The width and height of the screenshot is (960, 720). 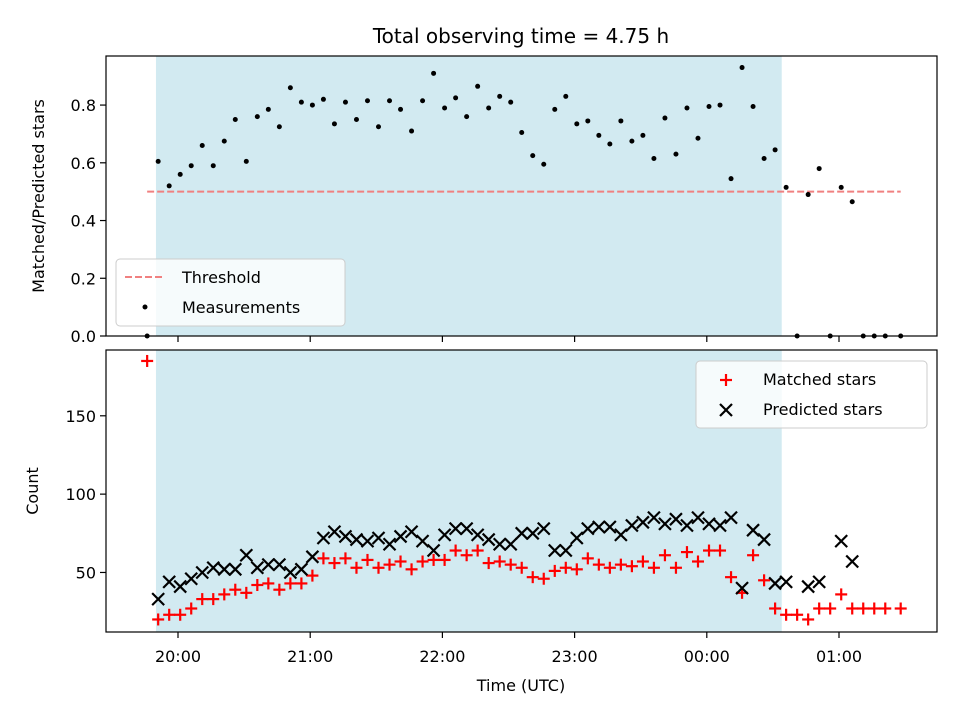 I want to click on bottom-y-tick-label: 150, so click(x=80, y=416).